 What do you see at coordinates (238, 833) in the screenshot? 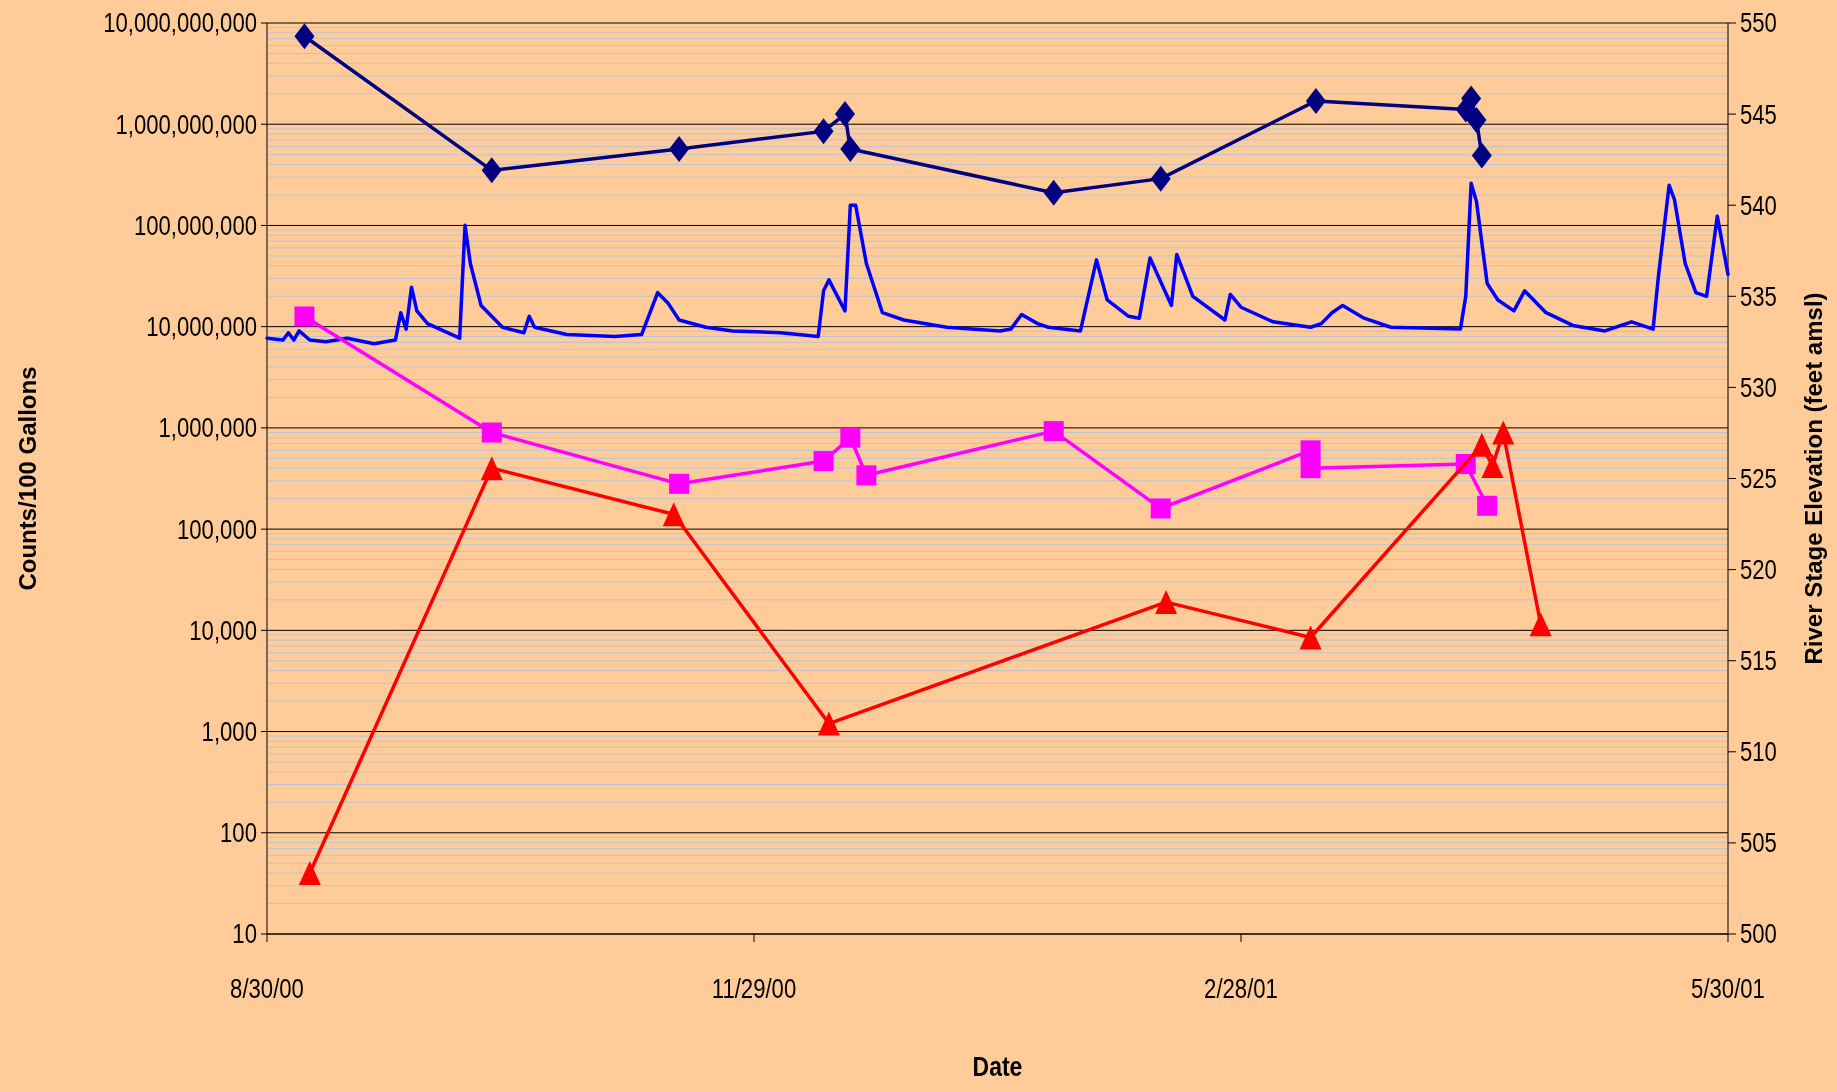
I see `y-tick-label: 100` at bounding box center [238, 833].